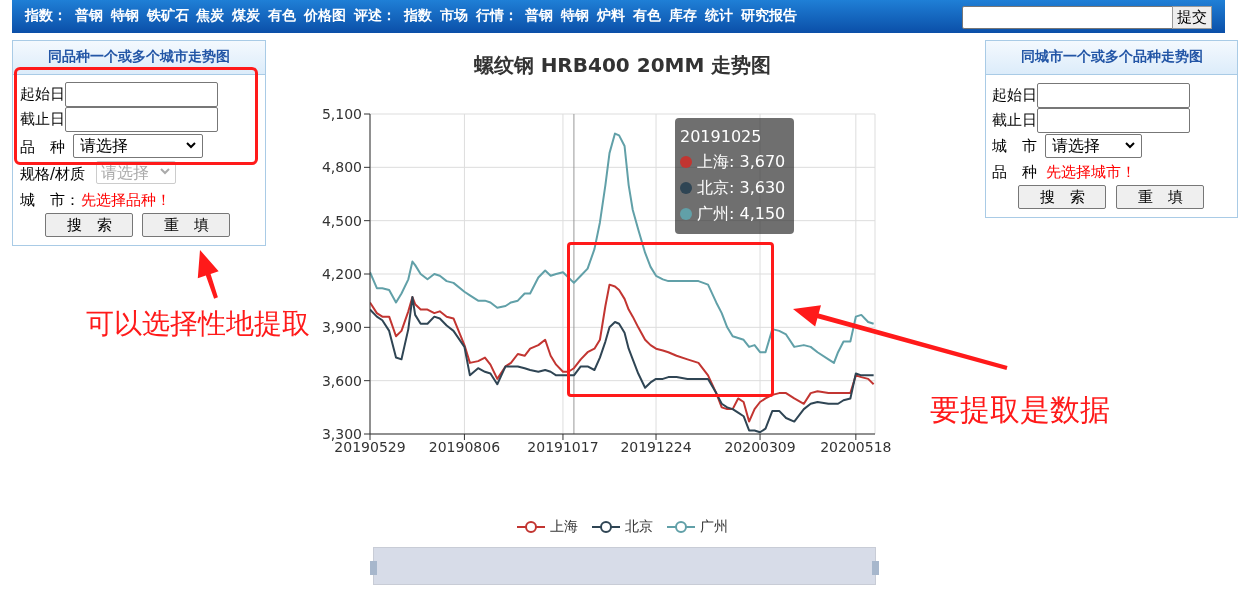  I want to click on annotation: 北京: 3,630, so click(741, 188).